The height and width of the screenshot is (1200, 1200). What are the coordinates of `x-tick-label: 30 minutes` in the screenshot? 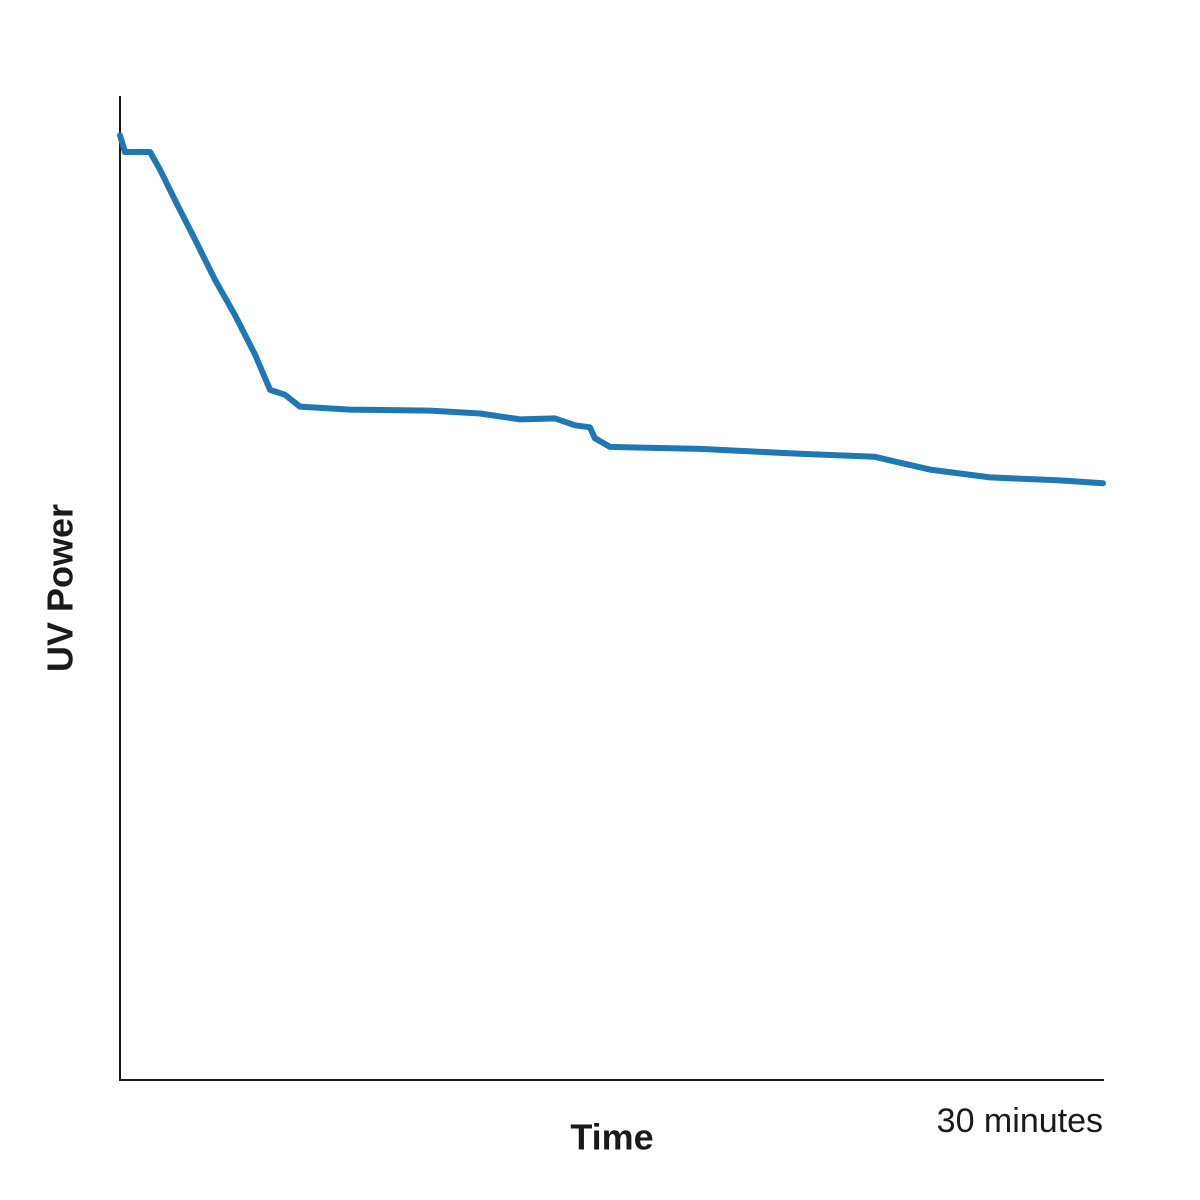 It's located at (1020, 1121).